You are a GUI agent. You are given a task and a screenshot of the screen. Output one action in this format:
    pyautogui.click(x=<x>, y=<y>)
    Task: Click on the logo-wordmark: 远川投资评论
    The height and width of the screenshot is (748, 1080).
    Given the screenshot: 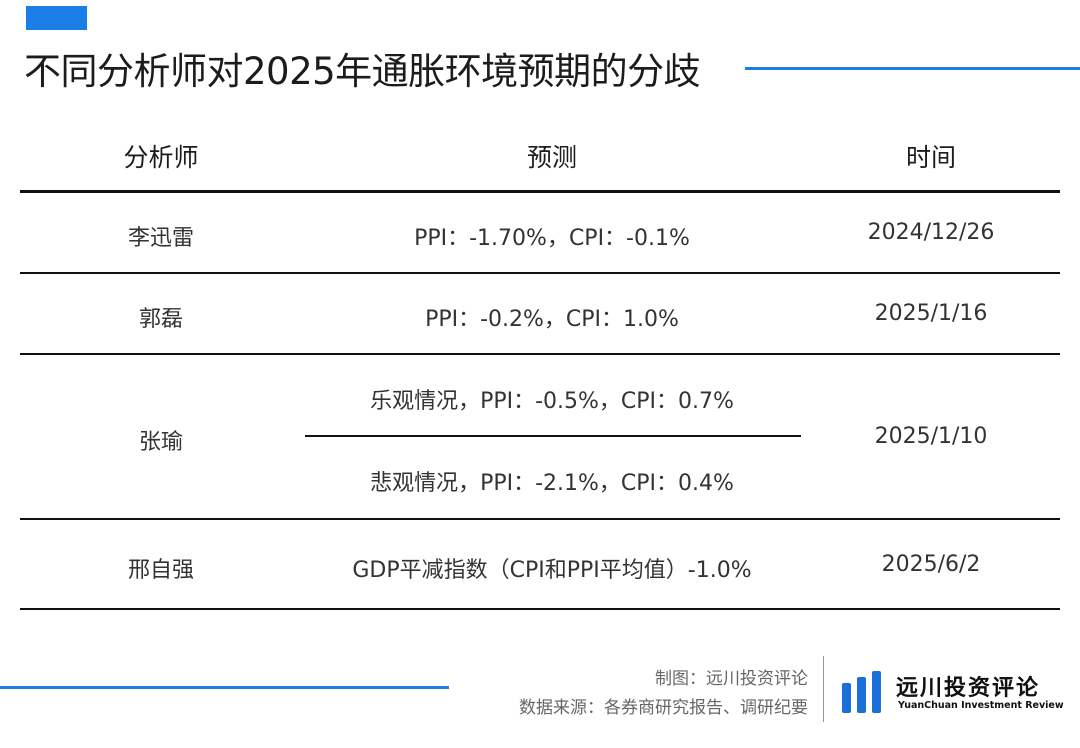 What is the action you would take?
    pyautogui.click(x=968, y=688)
    